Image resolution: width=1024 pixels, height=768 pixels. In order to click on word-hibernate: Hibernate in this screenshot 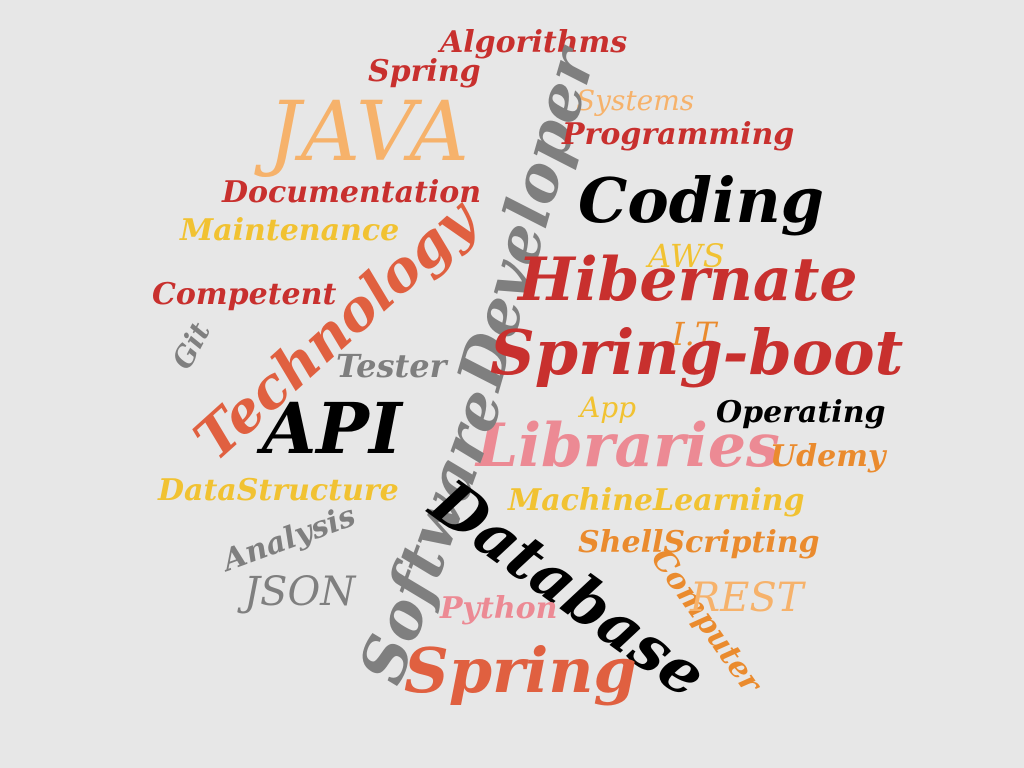, I will do `click(688, 280)`.